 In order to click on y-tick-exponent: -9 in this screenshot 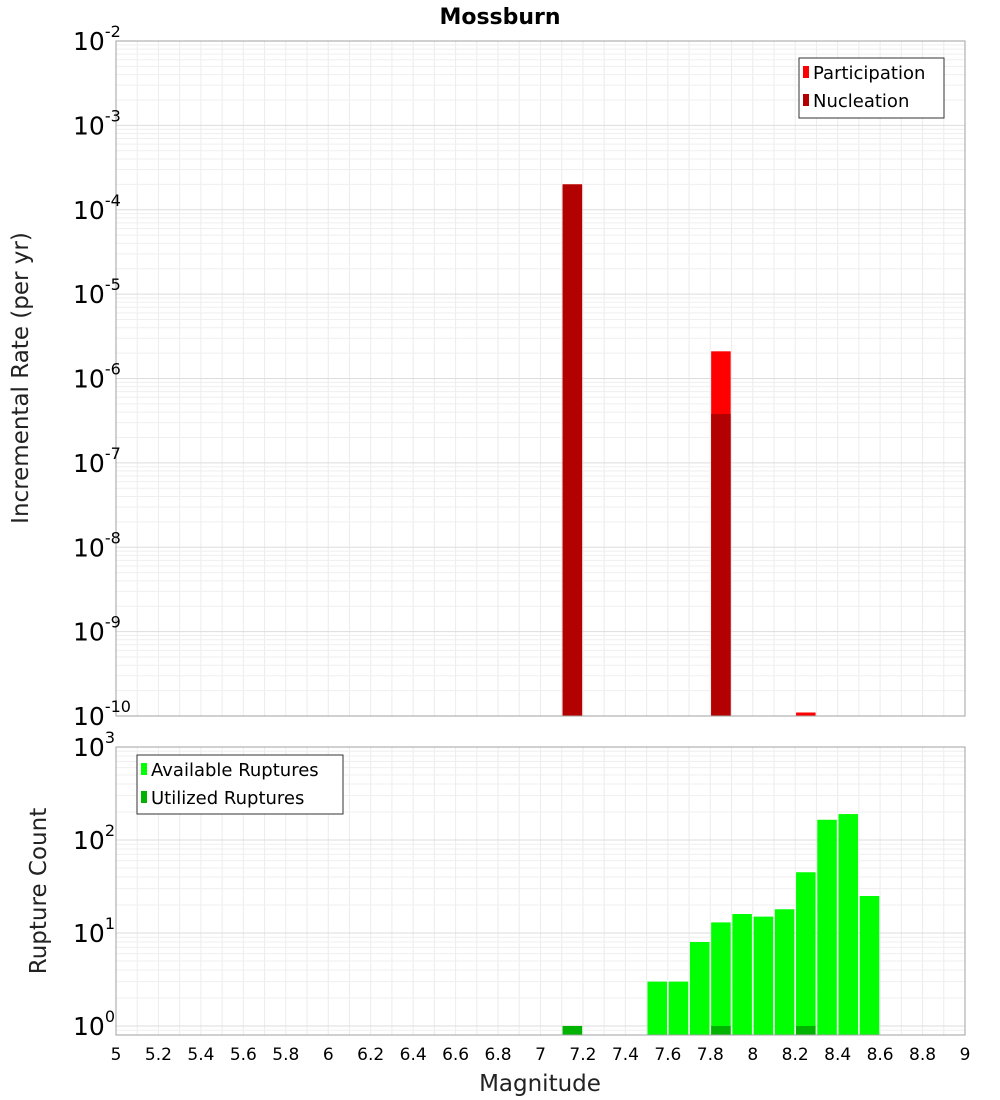, I will do `click(113, 622)`.